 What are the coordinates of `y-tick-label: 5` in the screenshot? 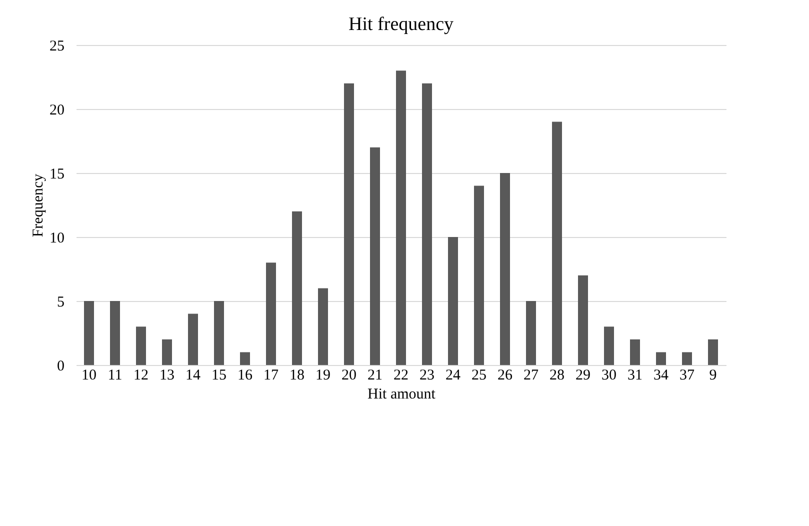 It's located at (60, 302).